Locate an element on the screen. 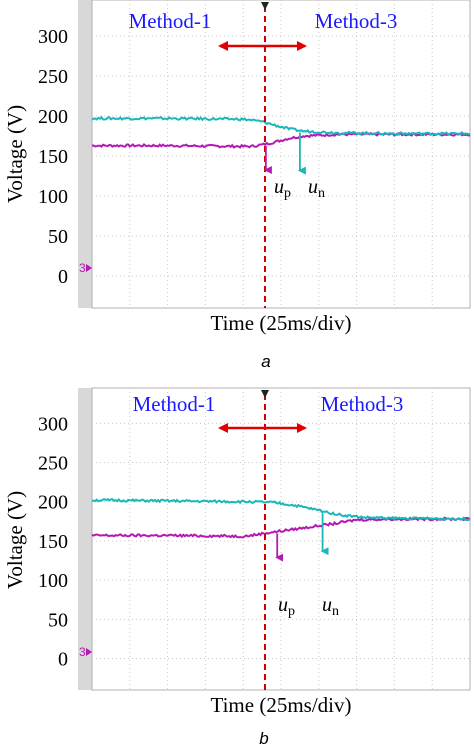 The width and height of the screenshot is (474, 750). method-3-label-a: Method-3 is located at coordinates (356, 21).